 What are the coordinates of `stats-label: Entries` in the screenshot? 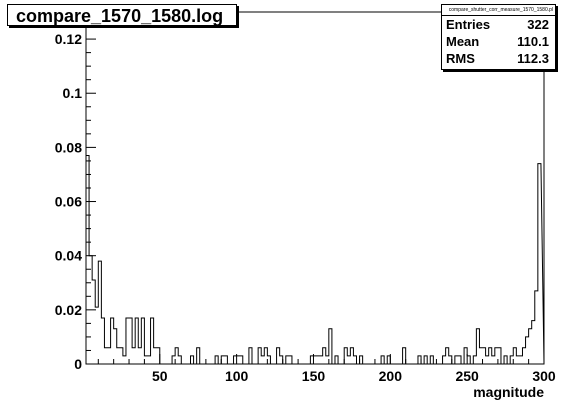 It's located at (468, 24).